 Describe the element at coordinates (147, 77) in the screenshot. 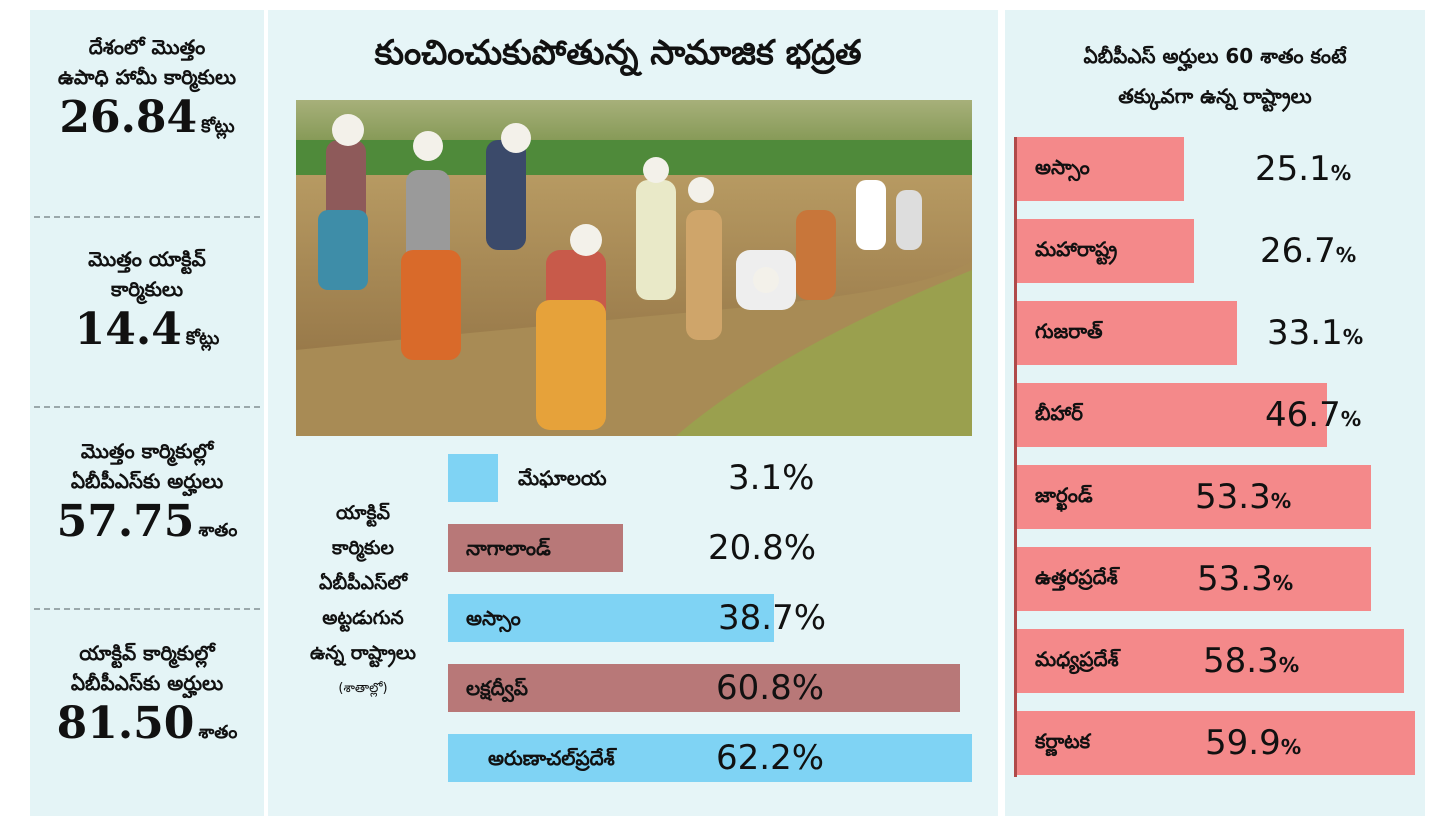

I see `stat-label-line: ఉపాధి హామీ కార్మికులు` at that location.